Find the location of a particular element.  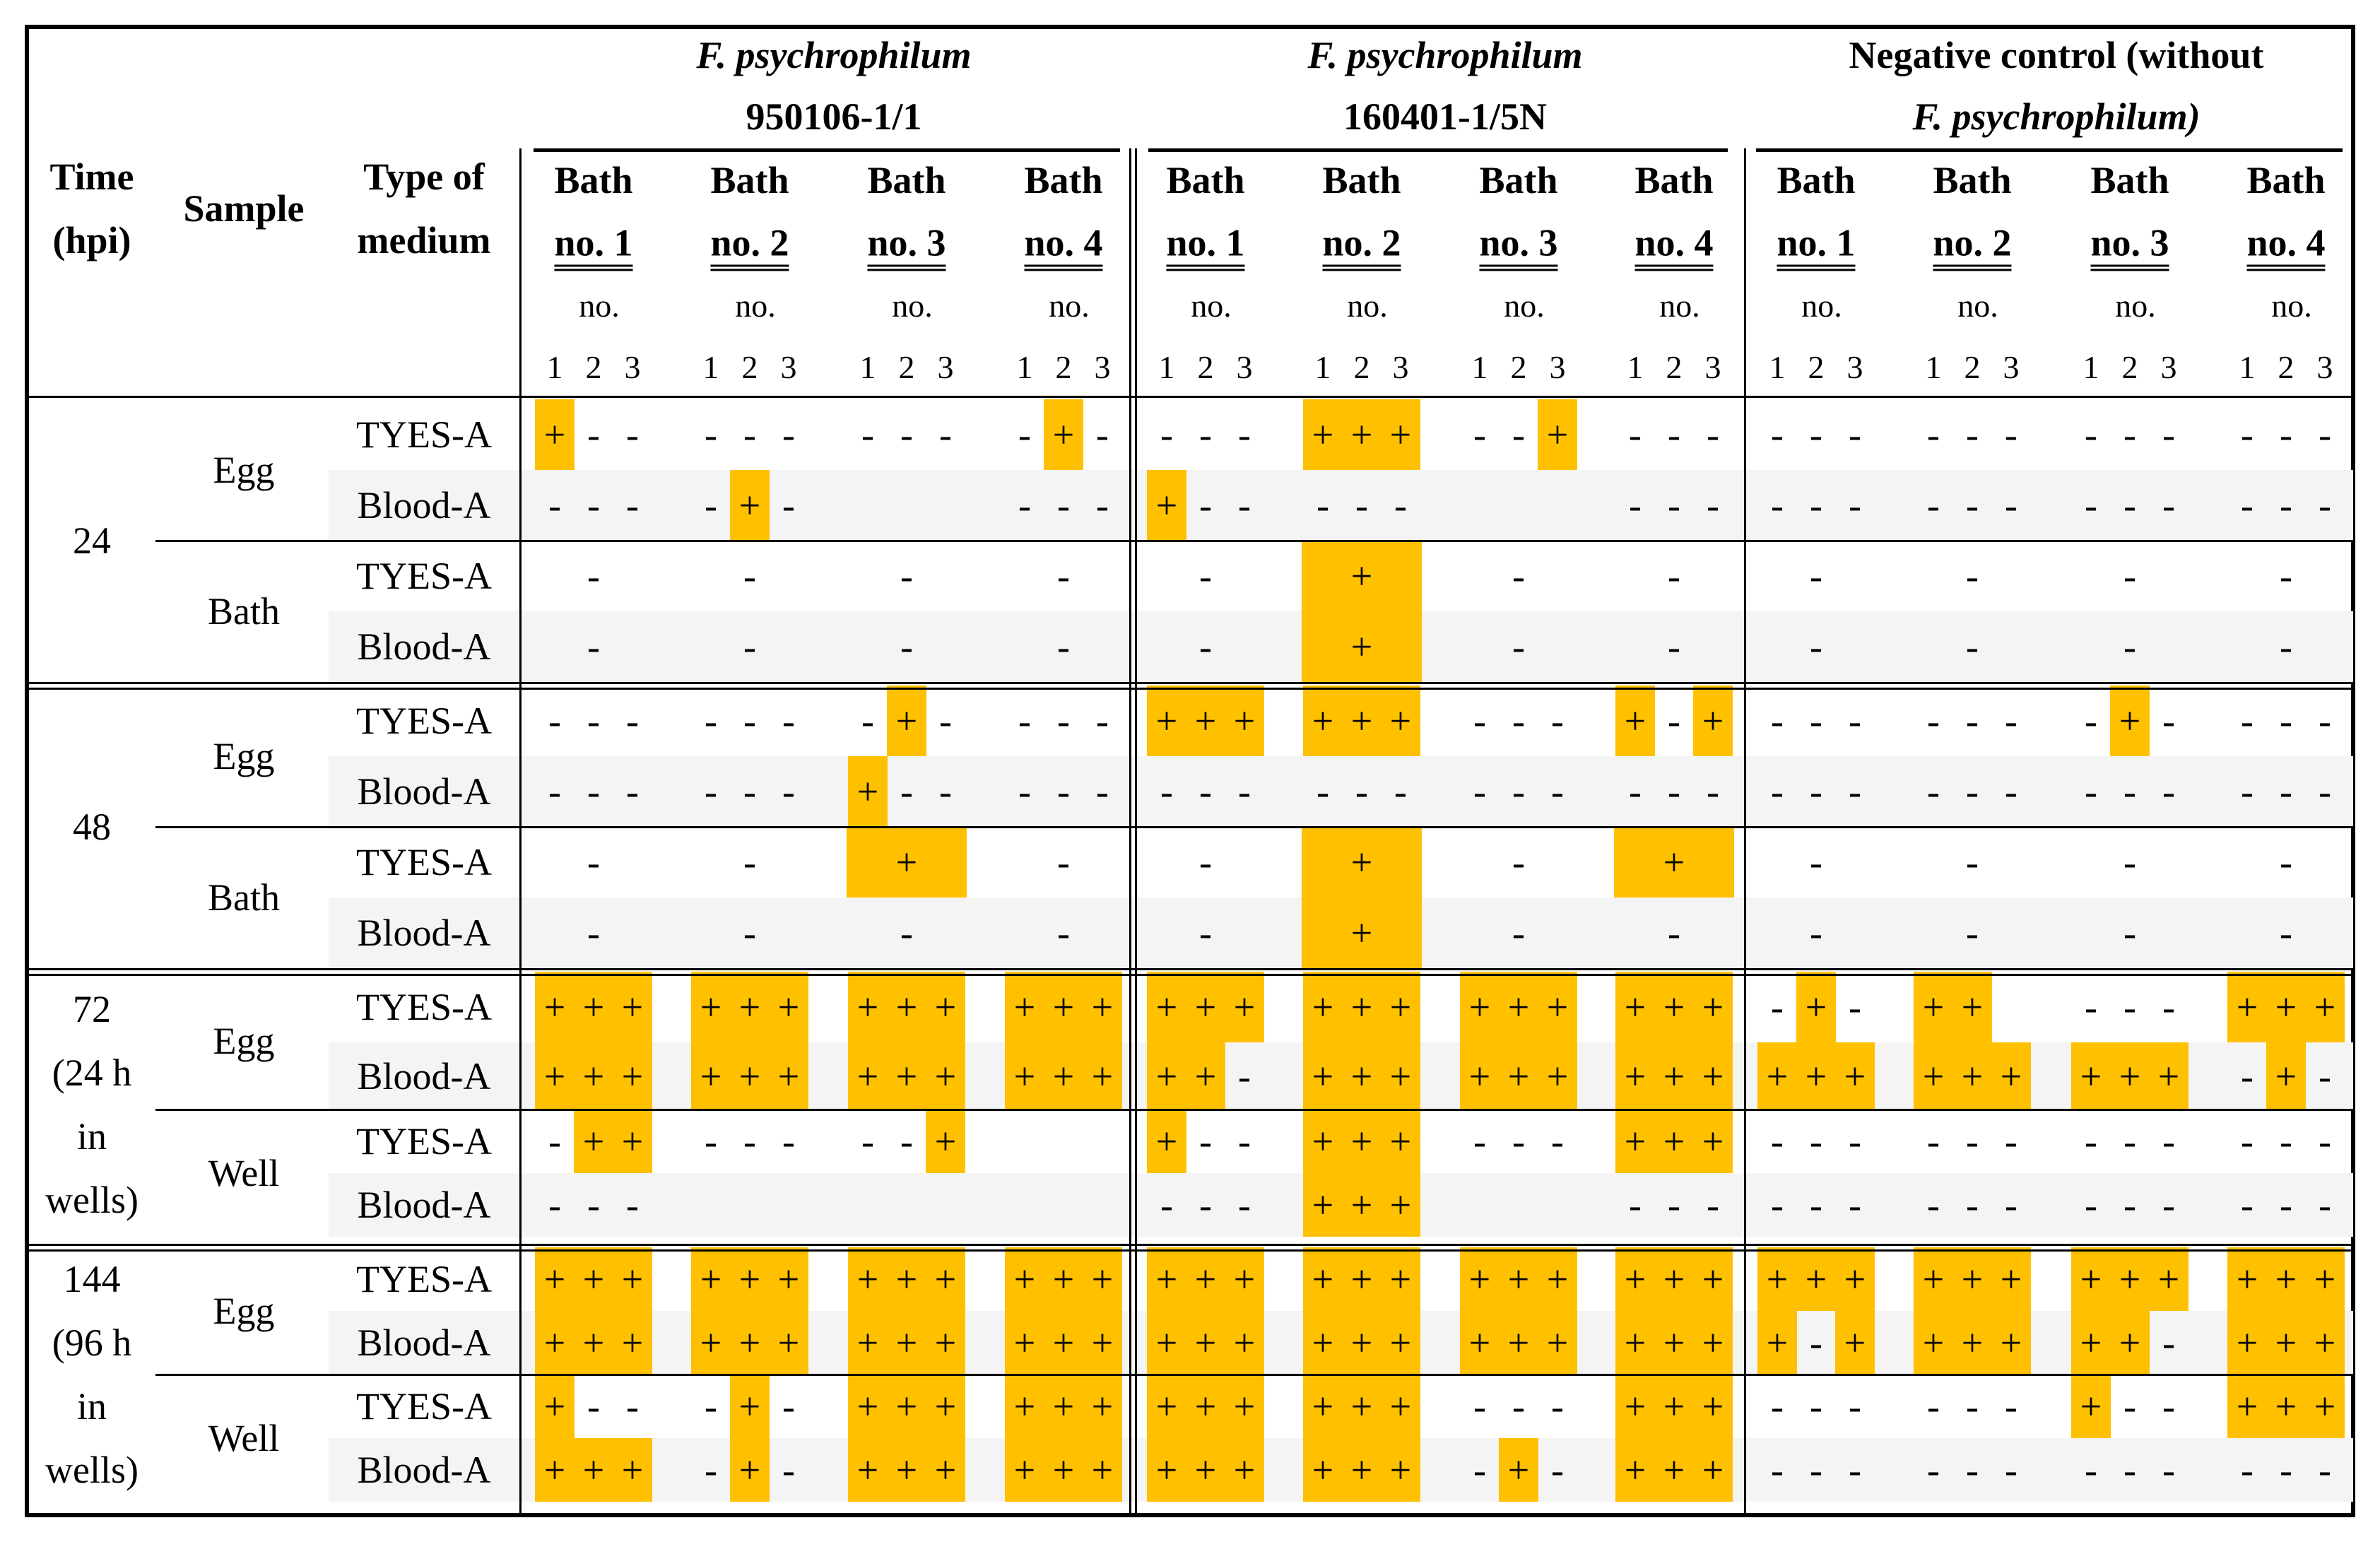

section-rule is located at coordinates (1190, 969).